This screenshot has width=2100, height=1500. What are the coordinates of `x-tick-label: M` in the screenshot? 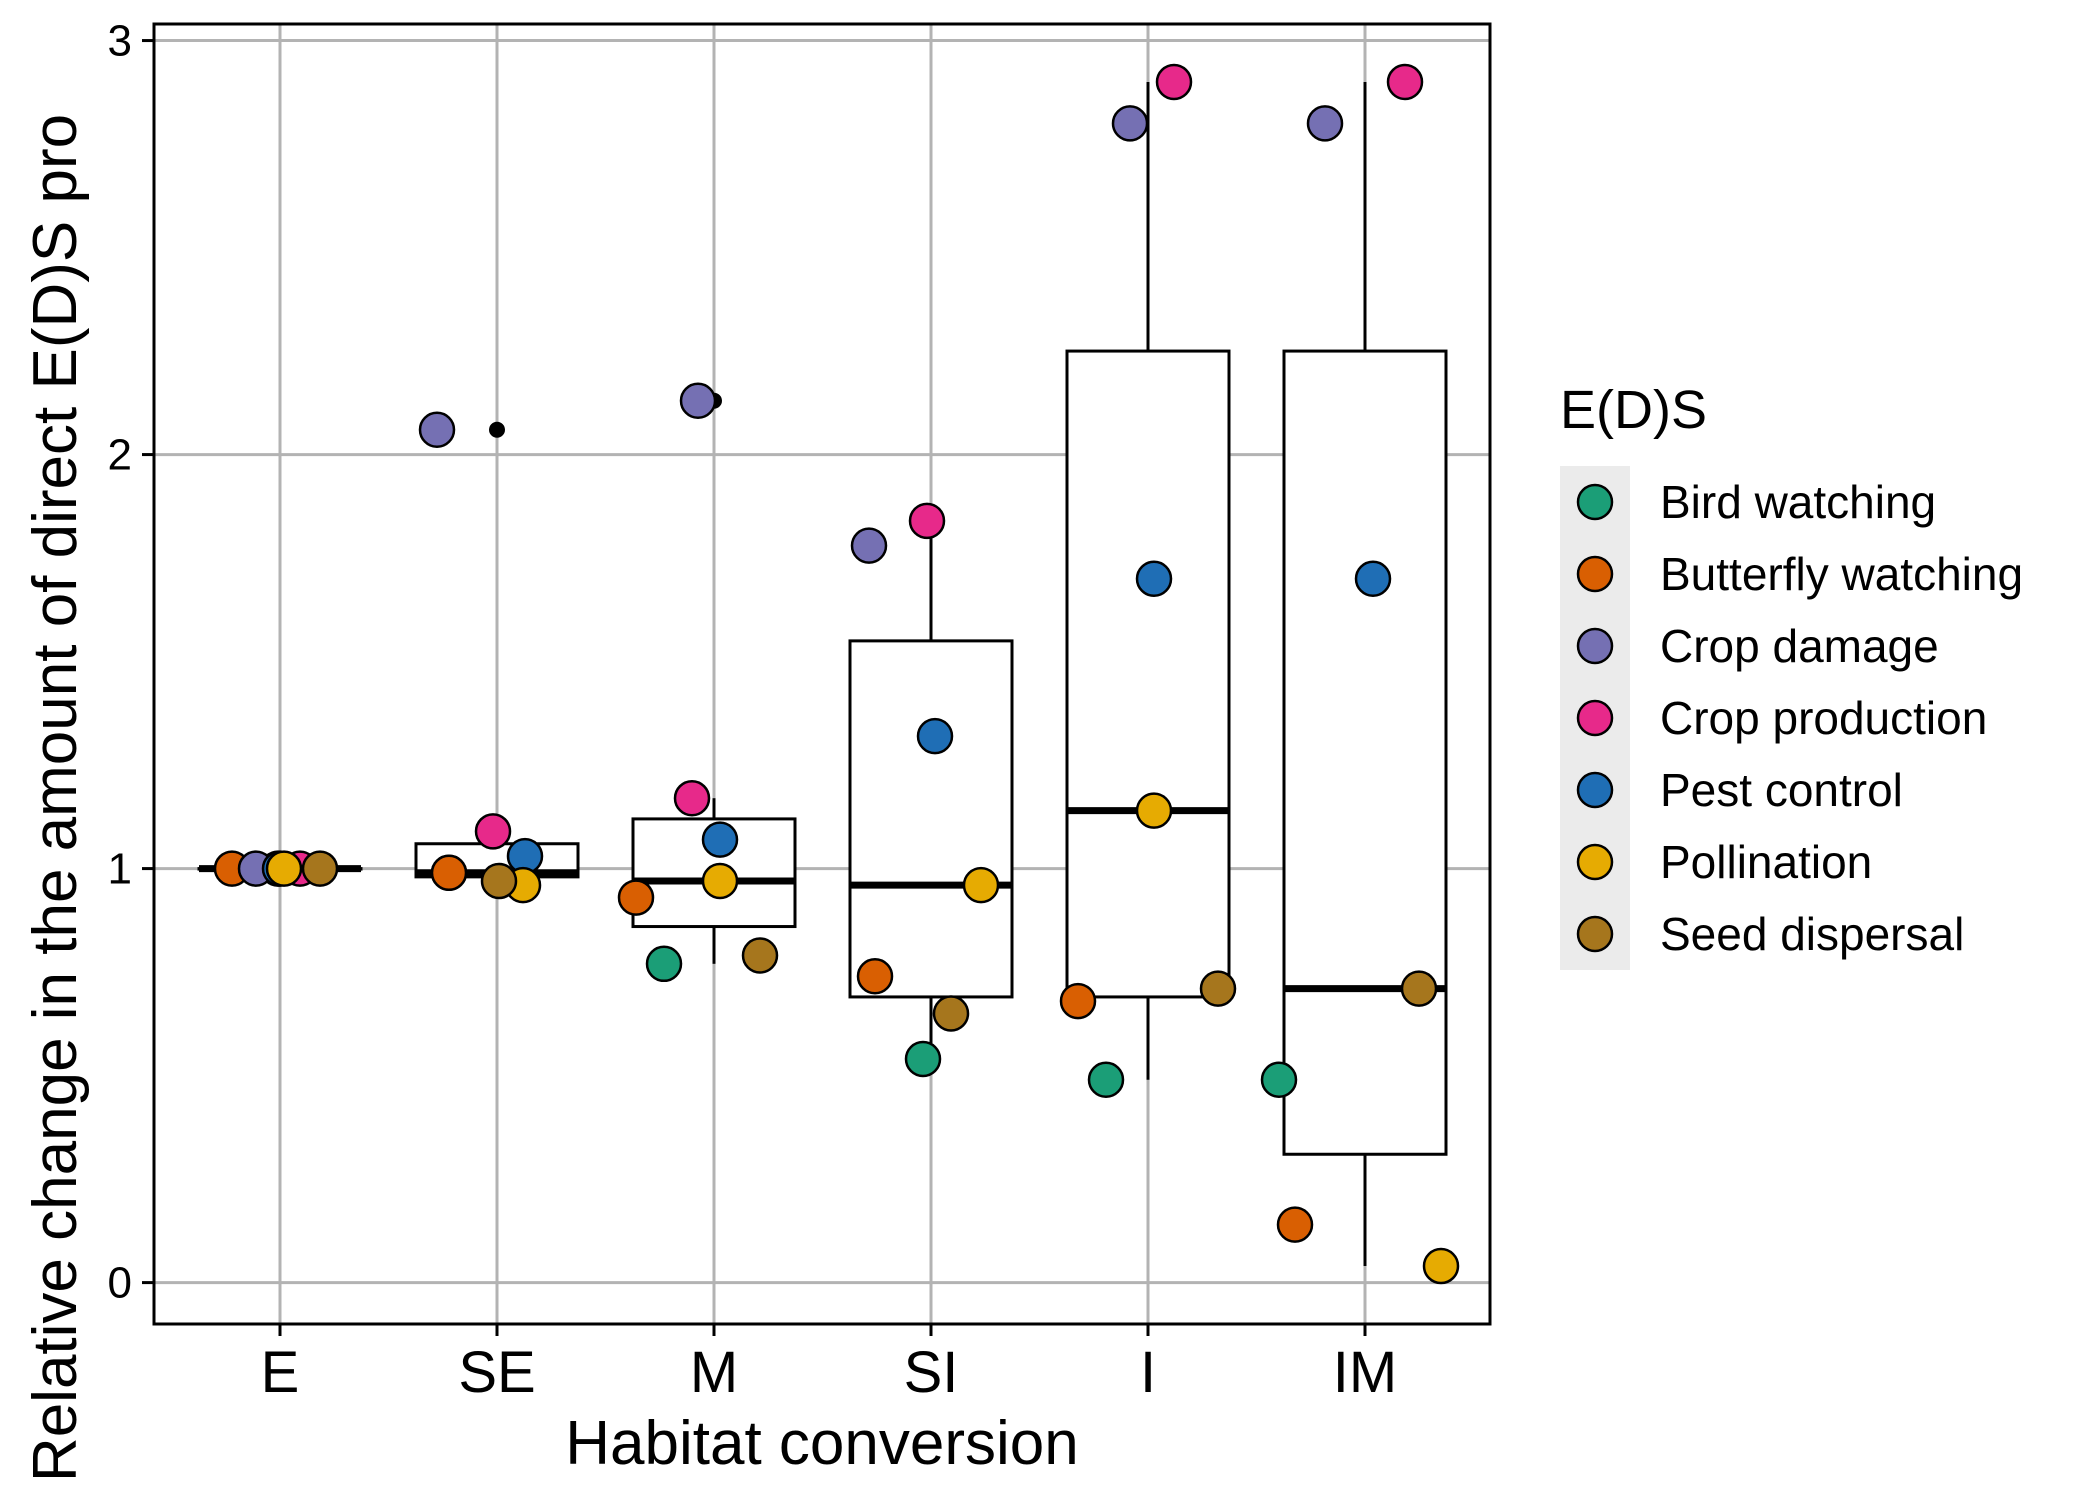 It's located at (714, 1372).